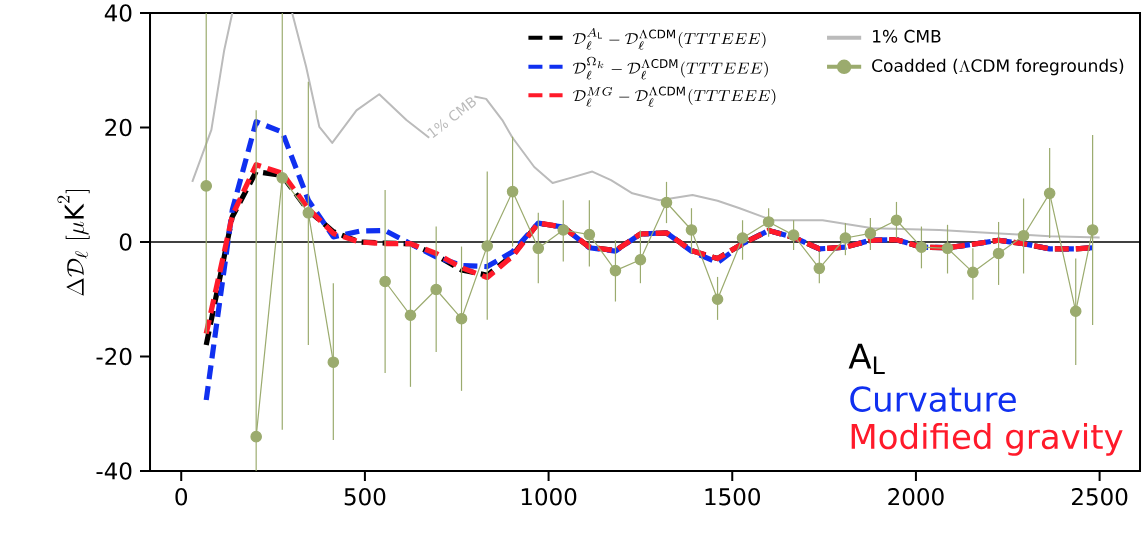  I want to click on legend-label: $\text{1\% CMB}$, so click(907, 36).